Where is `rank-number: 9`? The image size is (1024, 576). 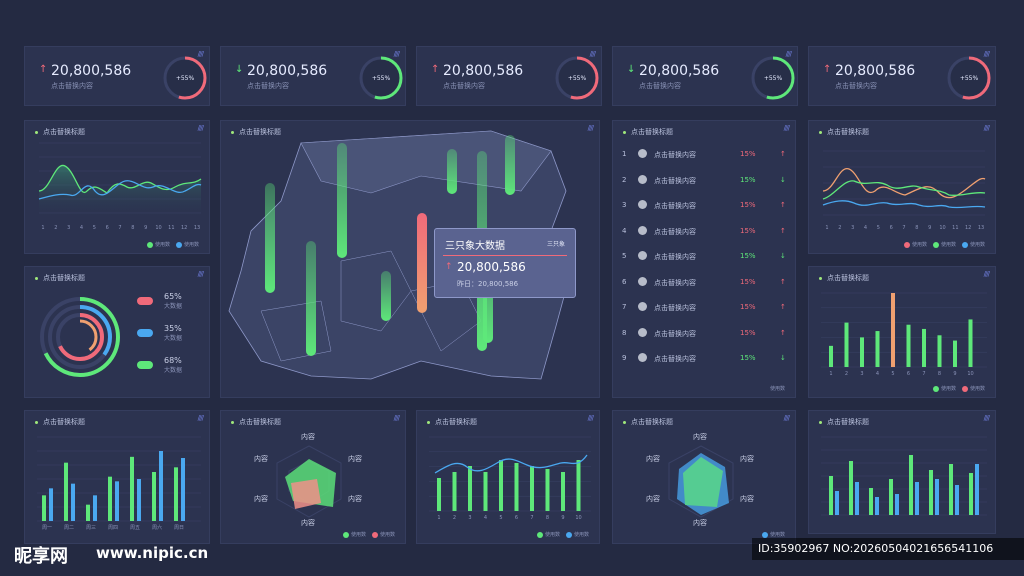
rank-number: 9 is located at coordinates (624, 358).